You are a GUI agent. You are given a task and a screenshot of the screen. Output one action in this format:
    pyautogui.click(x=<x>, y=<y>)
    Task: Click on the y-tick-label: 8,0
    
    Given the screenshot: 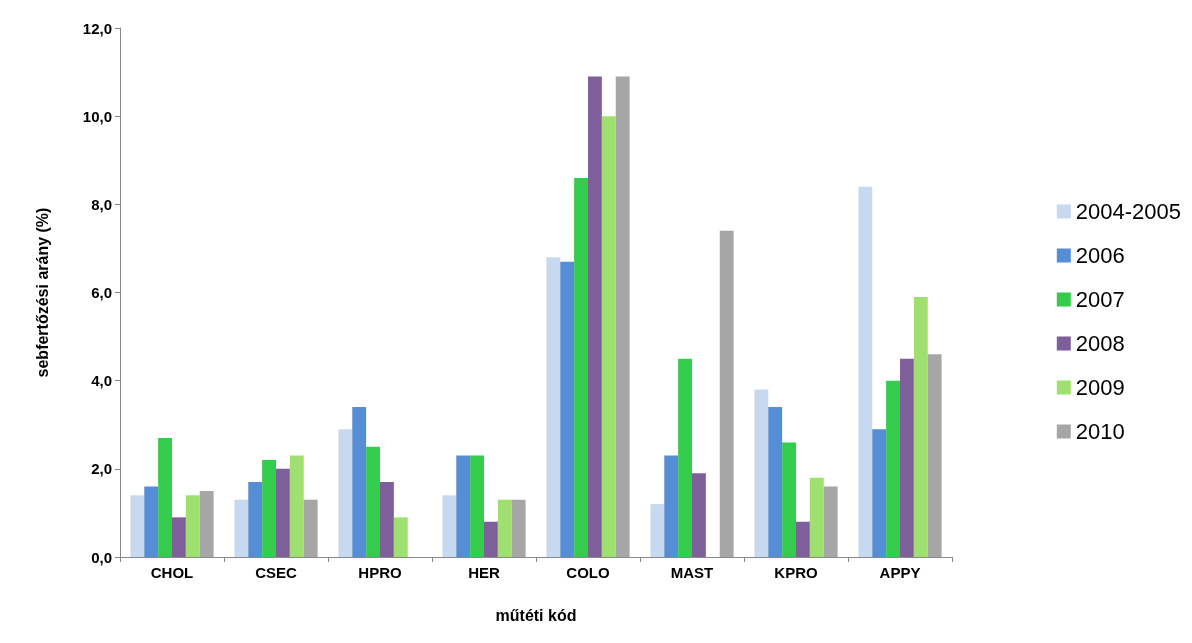 What is the action you would take?
    pyautogui.click(x=101, y=204)
    